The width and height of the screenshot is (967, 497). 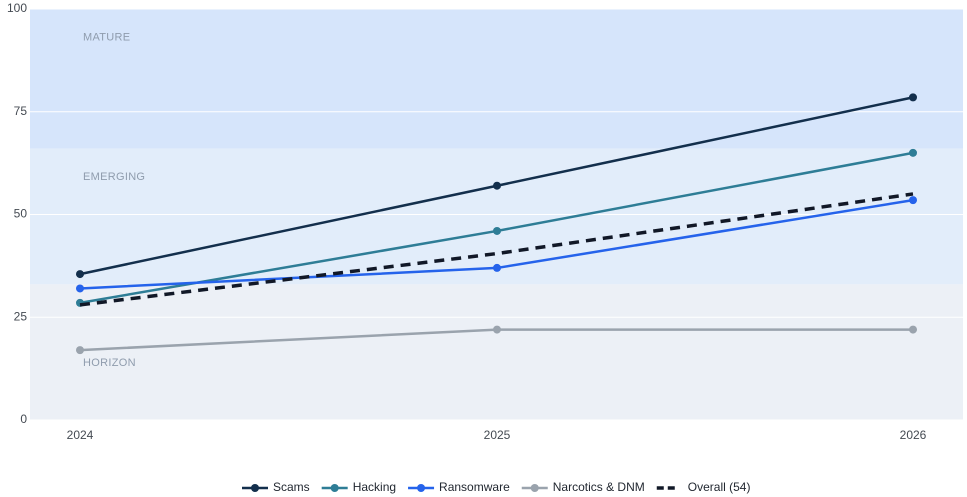 I want to click on band-label-emerging: EMERGING, so click(x=114, y=177).